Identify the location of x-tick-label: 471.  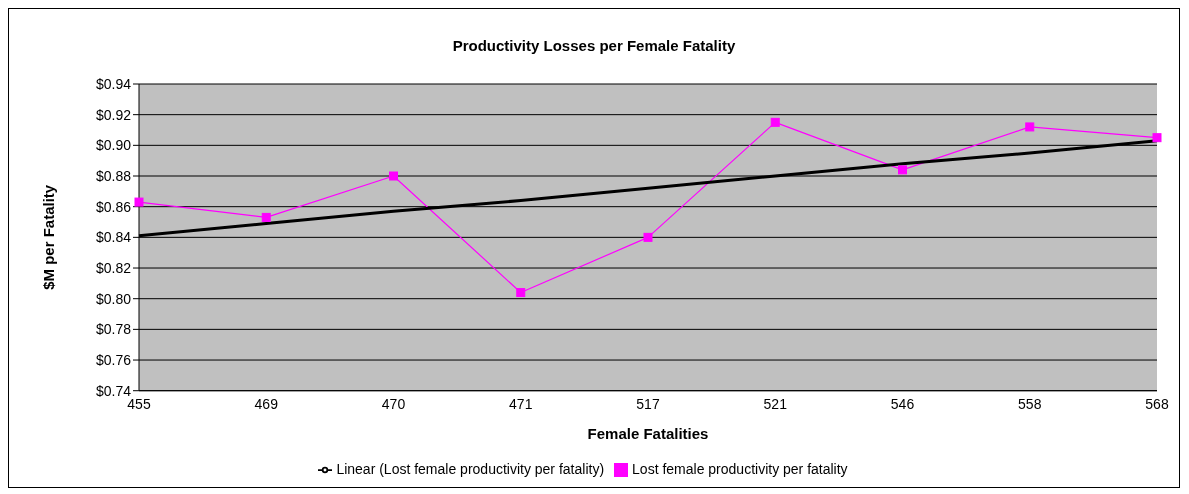
(521, 403).